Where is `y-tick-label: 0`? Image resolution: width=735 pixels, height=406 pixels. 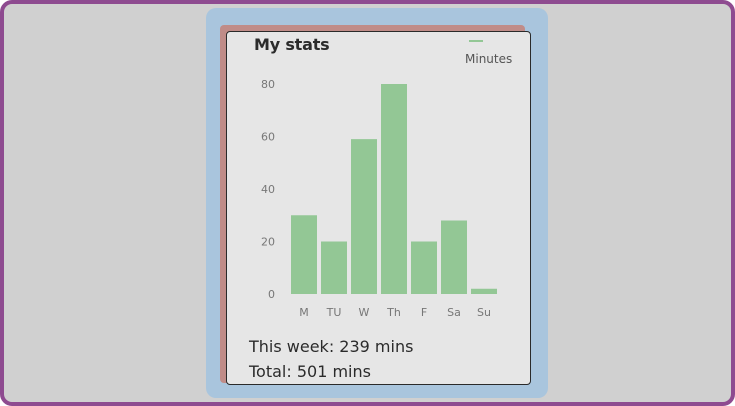 y-tick-label: 0 is located at coordinates (271, 294).